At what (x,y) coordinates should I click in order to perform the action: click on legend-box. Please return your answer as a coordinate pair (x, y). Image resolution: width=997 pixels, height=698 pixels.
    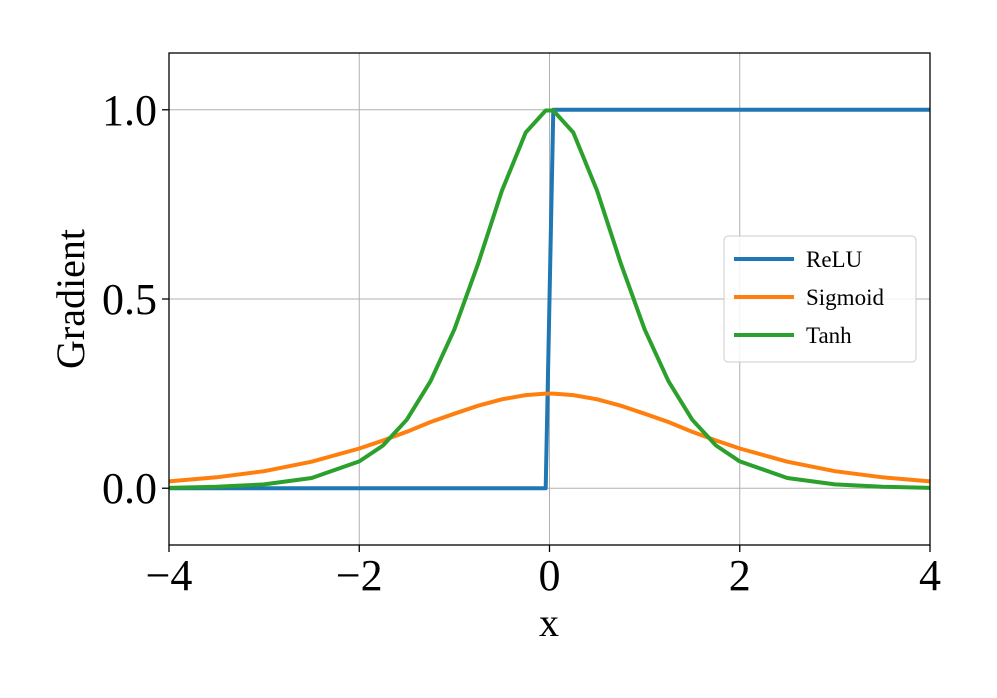
    Looking at the image, I should click on (820, 299).